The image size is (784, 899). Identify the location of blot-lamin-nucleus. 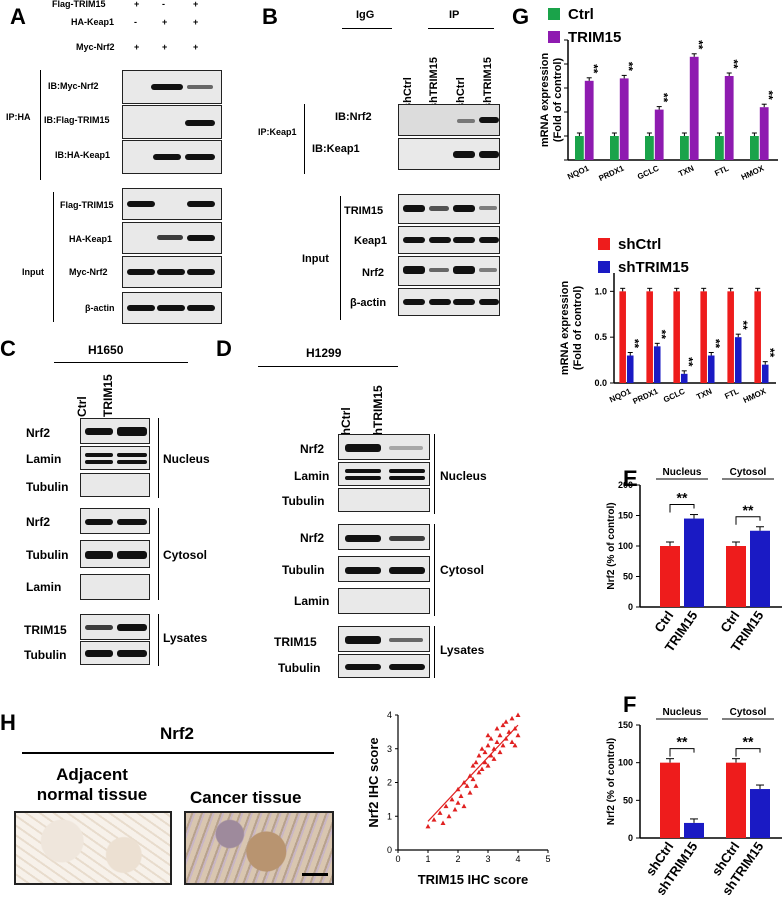
(115, 458).